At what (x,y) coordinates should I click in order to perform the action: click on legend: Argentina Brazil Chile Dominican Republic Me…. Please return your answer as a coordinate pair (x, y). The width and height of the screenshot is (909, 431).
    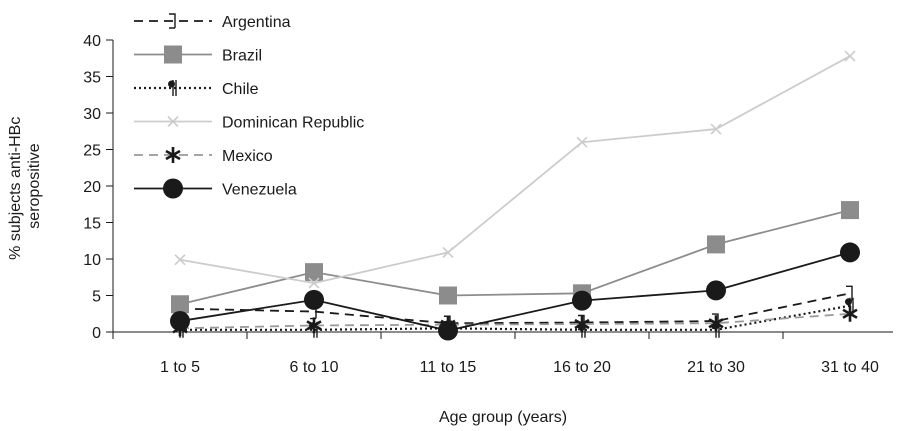
    Looking at the image, I should click on (249, 106).